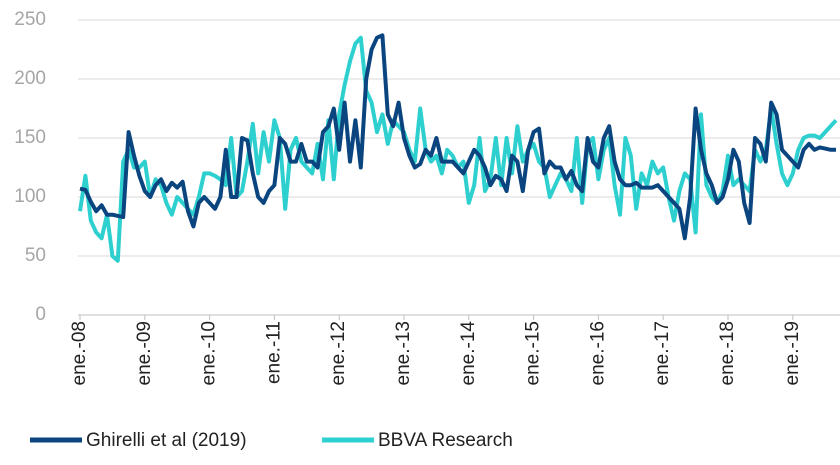 This screenshot has height=465, width=840. What do you see at coordinates (79, 353) in the screenshot?
I see `x-tick-label: ene.-08` at bounding box center [79, 353].